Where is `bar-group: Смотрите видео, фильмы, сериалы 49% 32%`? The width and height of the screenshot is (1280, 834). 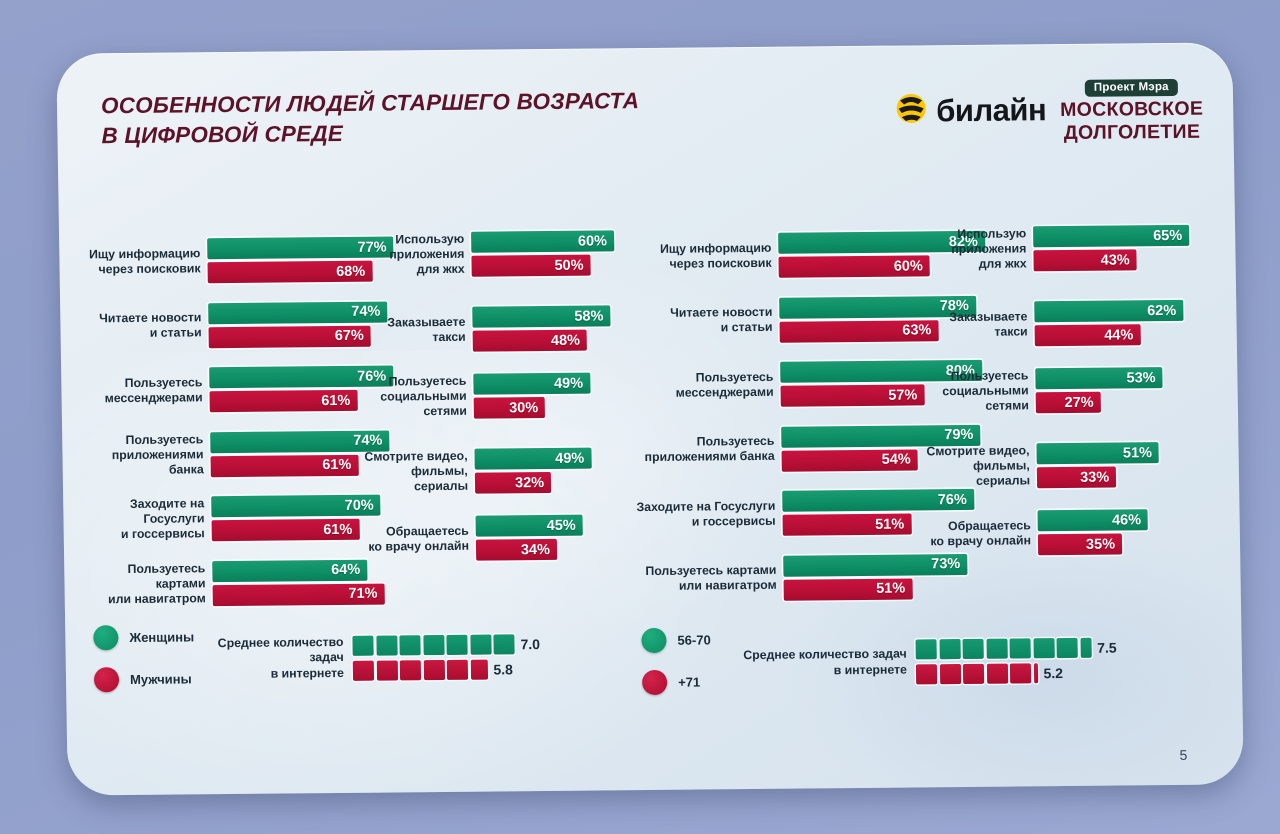 bar-group: Смотрите видео, фильмы, сериалы 49% 32% is located at coordinates (477, 471).